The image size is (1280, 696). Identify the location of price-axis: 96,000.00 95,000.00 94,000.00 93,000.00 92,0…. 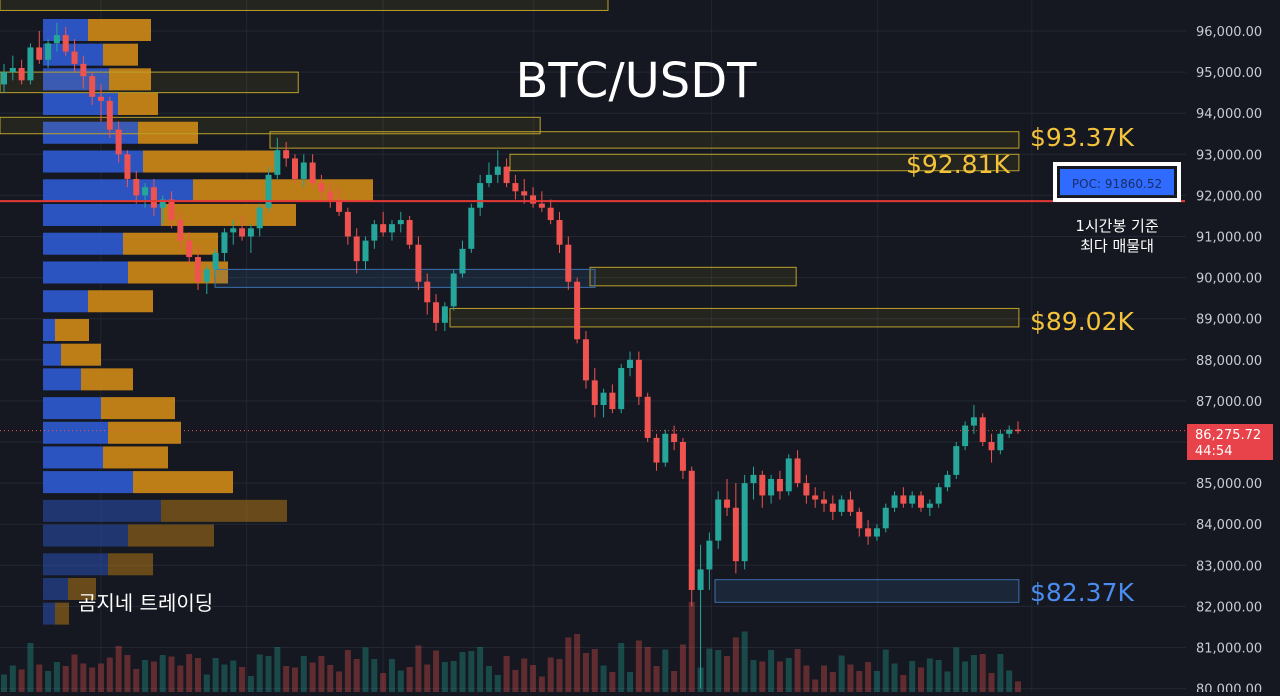
(1229, 360).